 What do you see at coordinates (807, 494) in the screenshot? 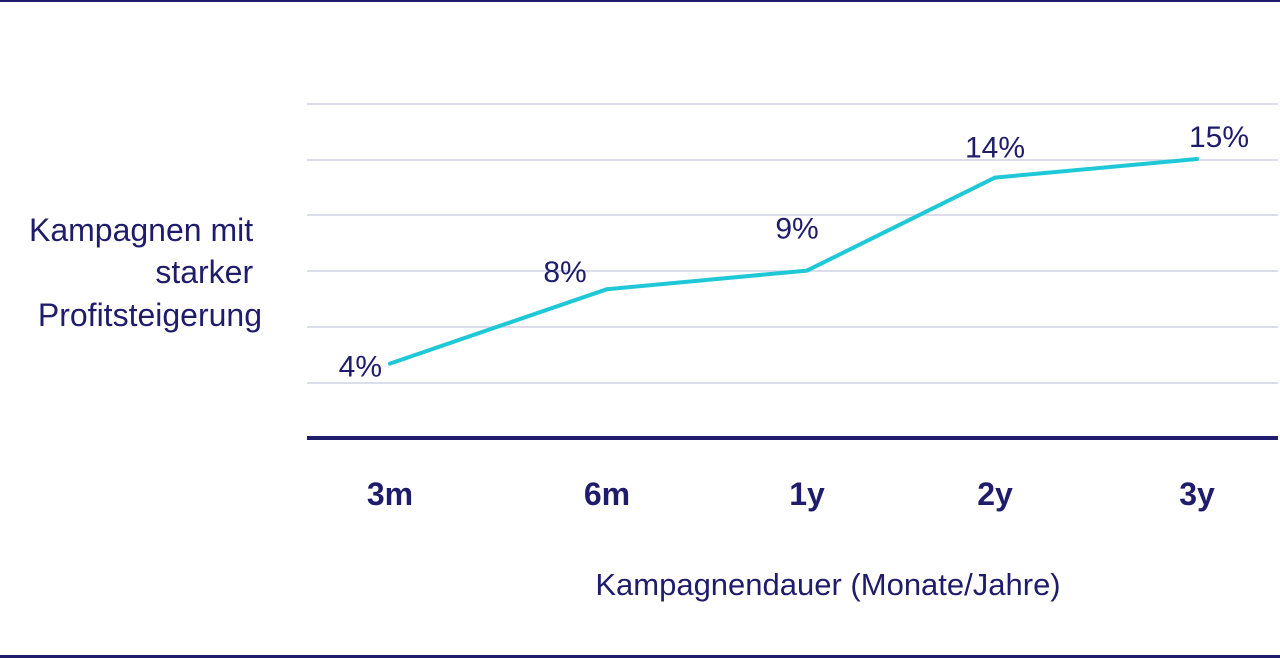
I see `x-tick-label: 1y` at bounding box center [807, 494].